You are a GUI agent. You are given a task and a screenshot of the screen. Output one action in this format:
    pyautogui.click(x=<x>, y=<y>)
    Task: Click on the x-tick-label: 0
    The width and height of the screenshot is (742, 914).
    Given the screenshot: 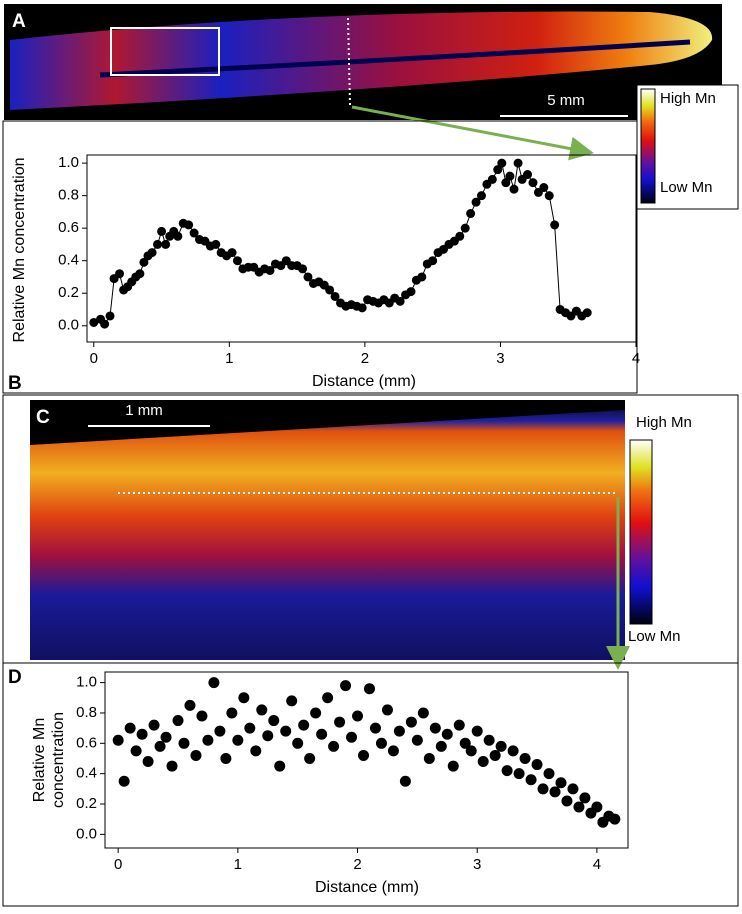 What is the action you would take?
    pyautogui.click(x=118, y=864)
    